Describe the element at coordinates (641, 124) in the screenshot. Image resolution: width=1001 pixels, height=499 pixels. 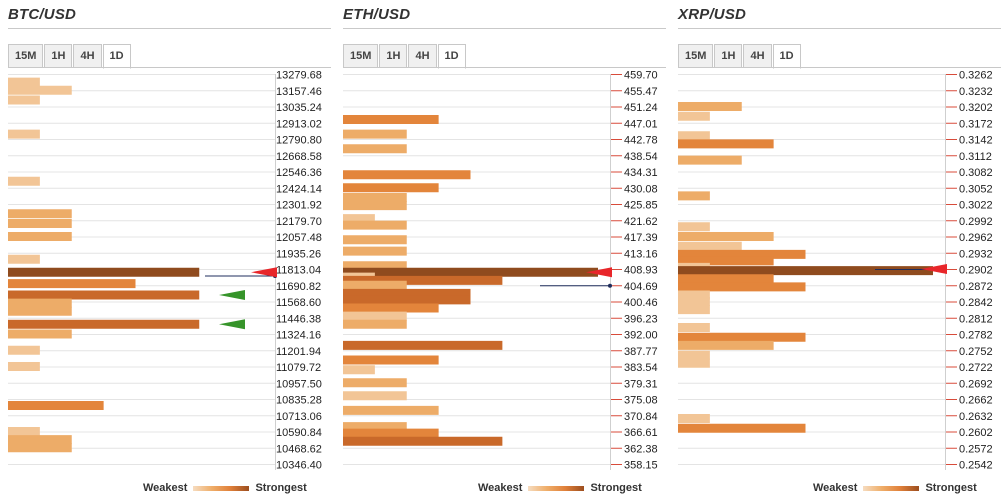
I see `price-tick-label: 447.01` at that location.